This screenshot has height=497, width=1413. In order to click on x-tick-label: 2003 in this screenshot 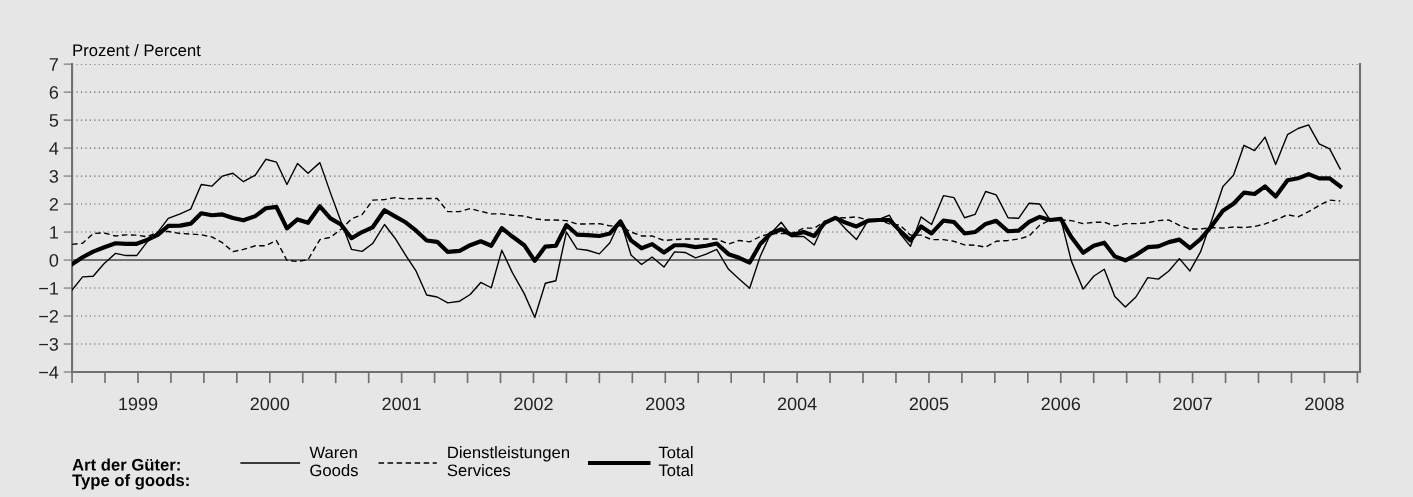, I will do `click(665, 404)`.